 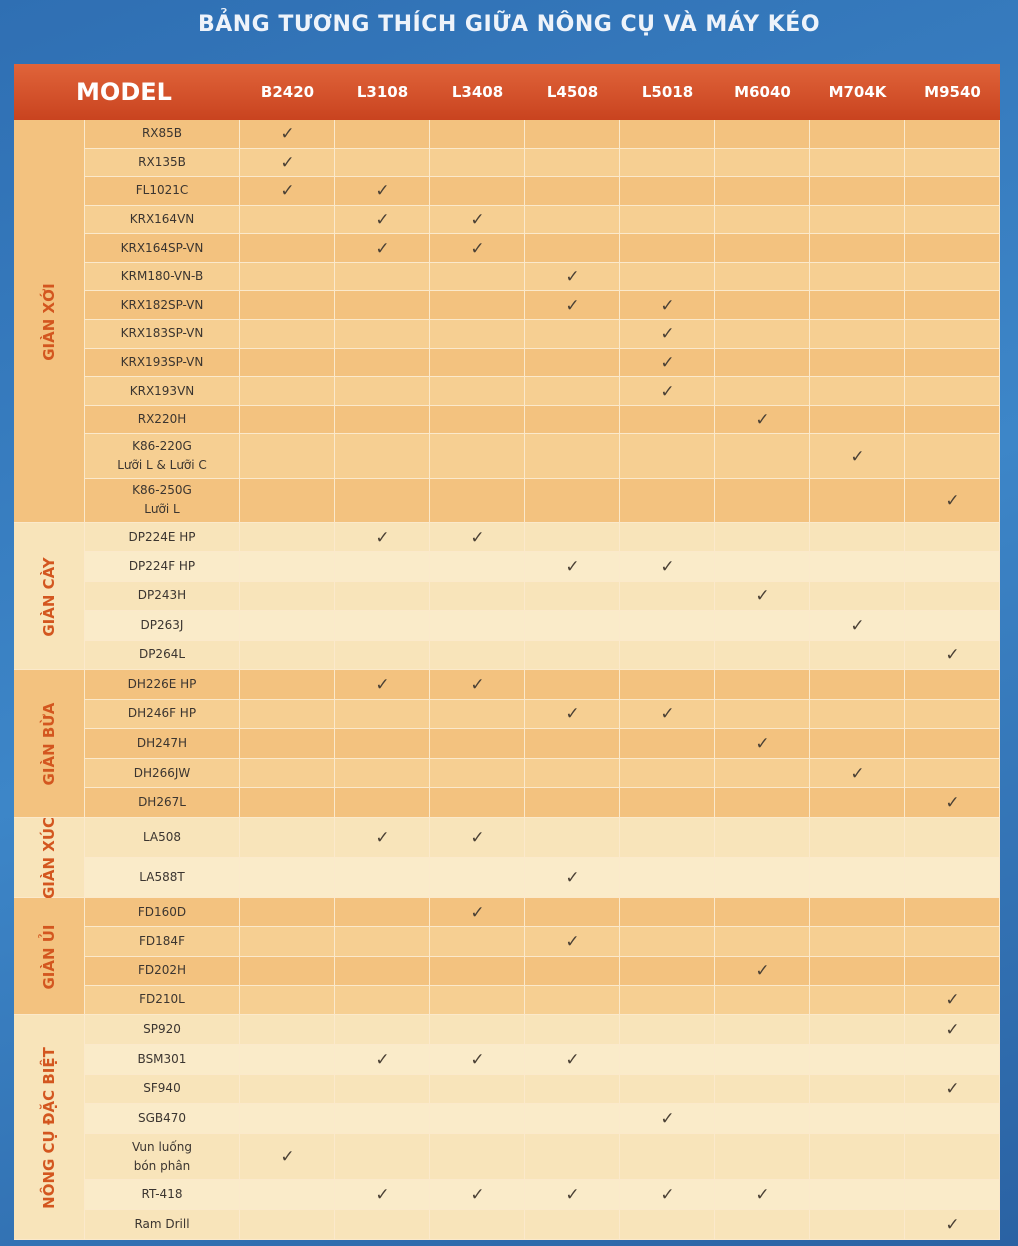 I want to click on group-label: NÔNG CỤ ĐẶC BIỆT, so click(x=48, y=1127).